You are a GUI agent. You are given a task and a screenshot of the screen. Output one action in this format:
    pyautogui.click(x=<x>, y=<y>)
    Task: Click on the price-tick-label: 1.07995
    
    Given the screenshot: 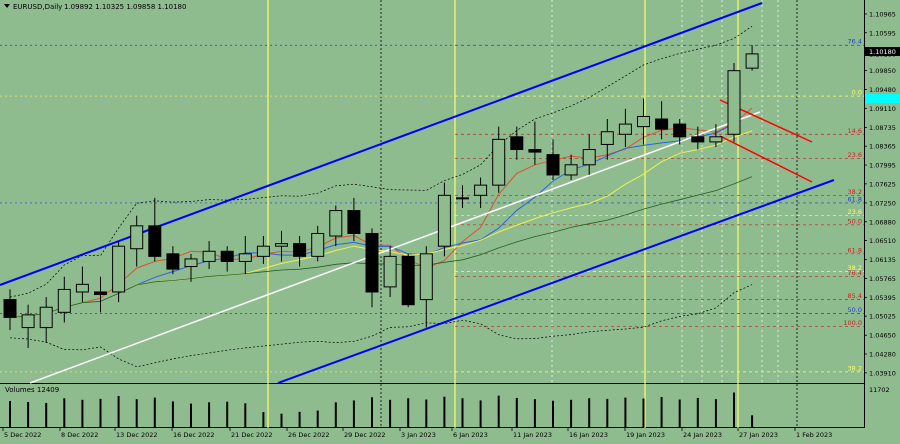 What is the action you would take?
    pyautogui.click(x=882, y=166)
    